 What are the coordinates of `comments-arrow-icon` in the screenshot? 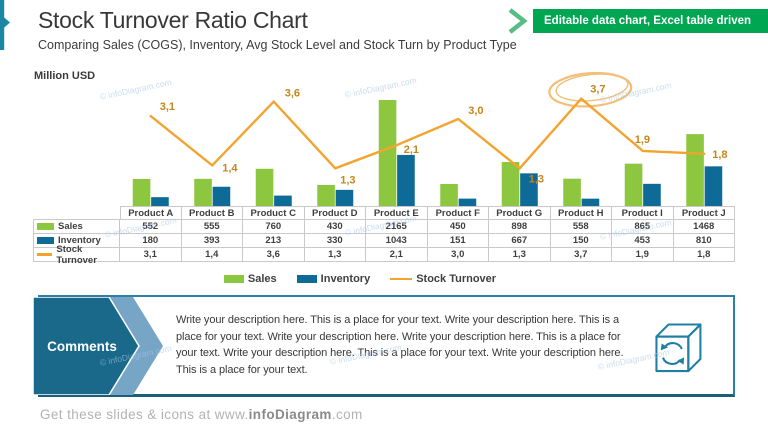 It's located at (98, 346).